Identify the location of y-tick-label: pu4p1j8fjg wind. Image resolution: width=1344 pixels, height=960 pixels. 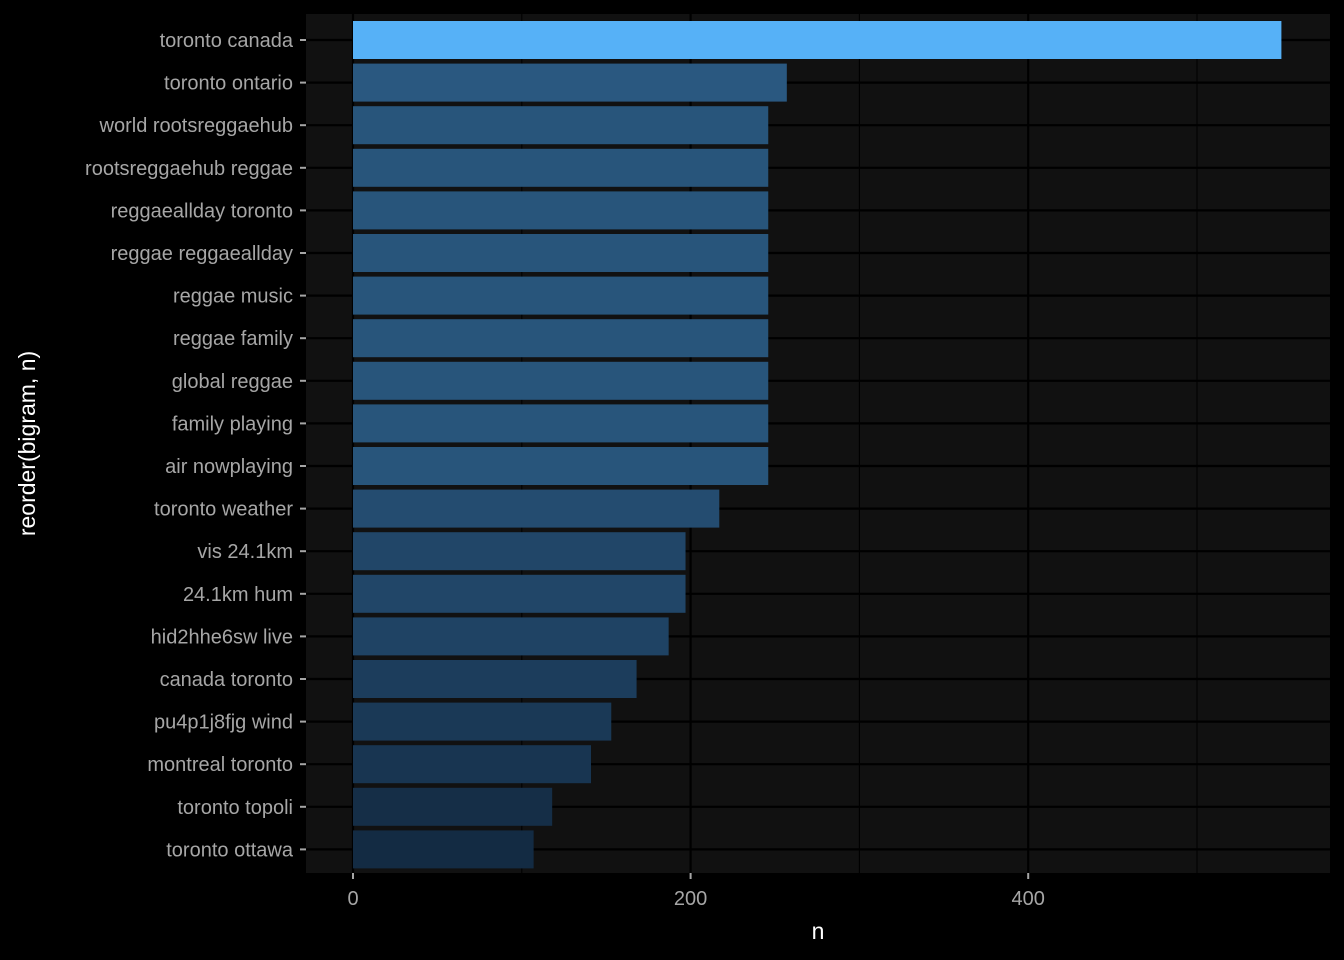
(223, 723).